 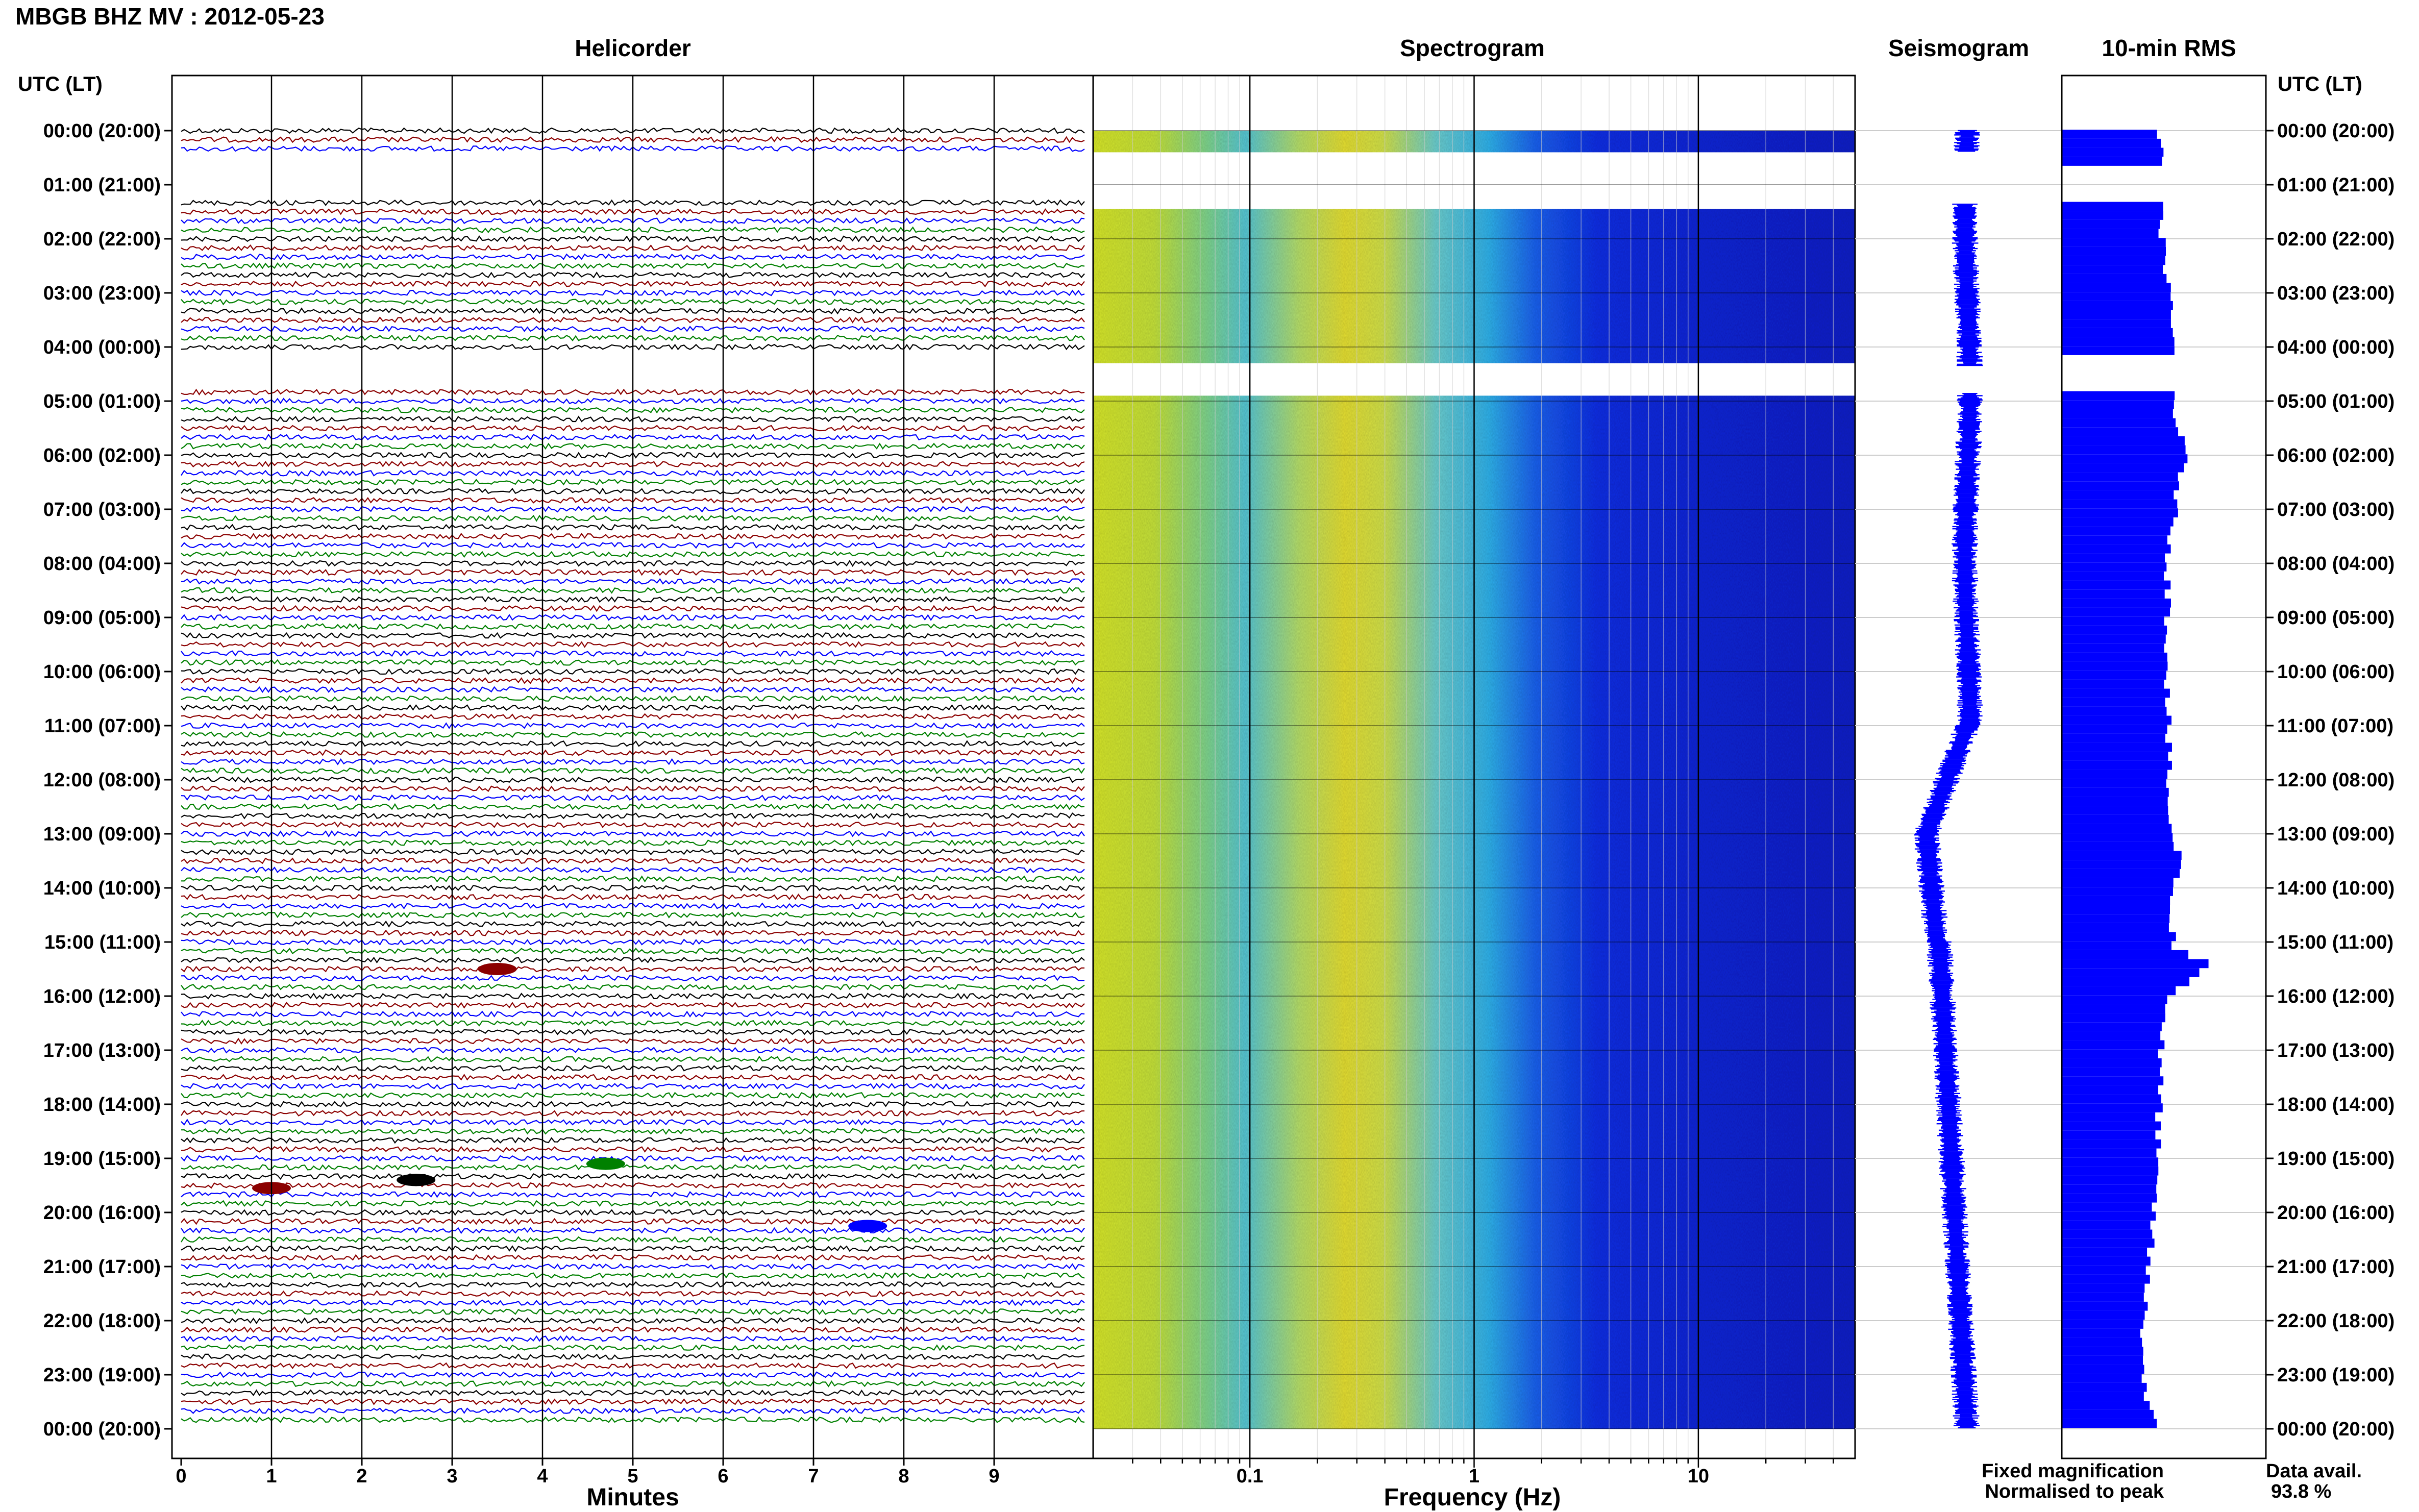 I want to click on helicorder-y-tick-label: 12:00 (08:00), so click(x=102, y=780).